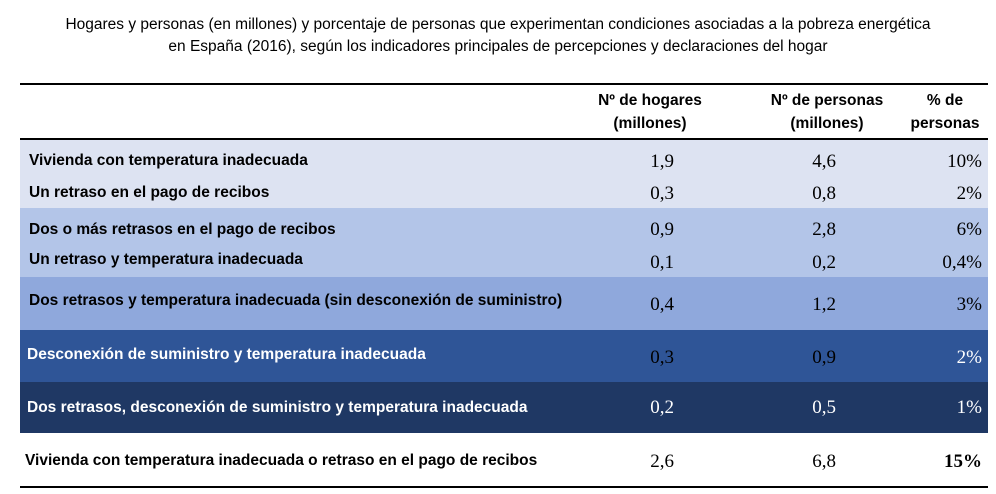  I want to click on header-pct-line2: personas, so click(945, 123).